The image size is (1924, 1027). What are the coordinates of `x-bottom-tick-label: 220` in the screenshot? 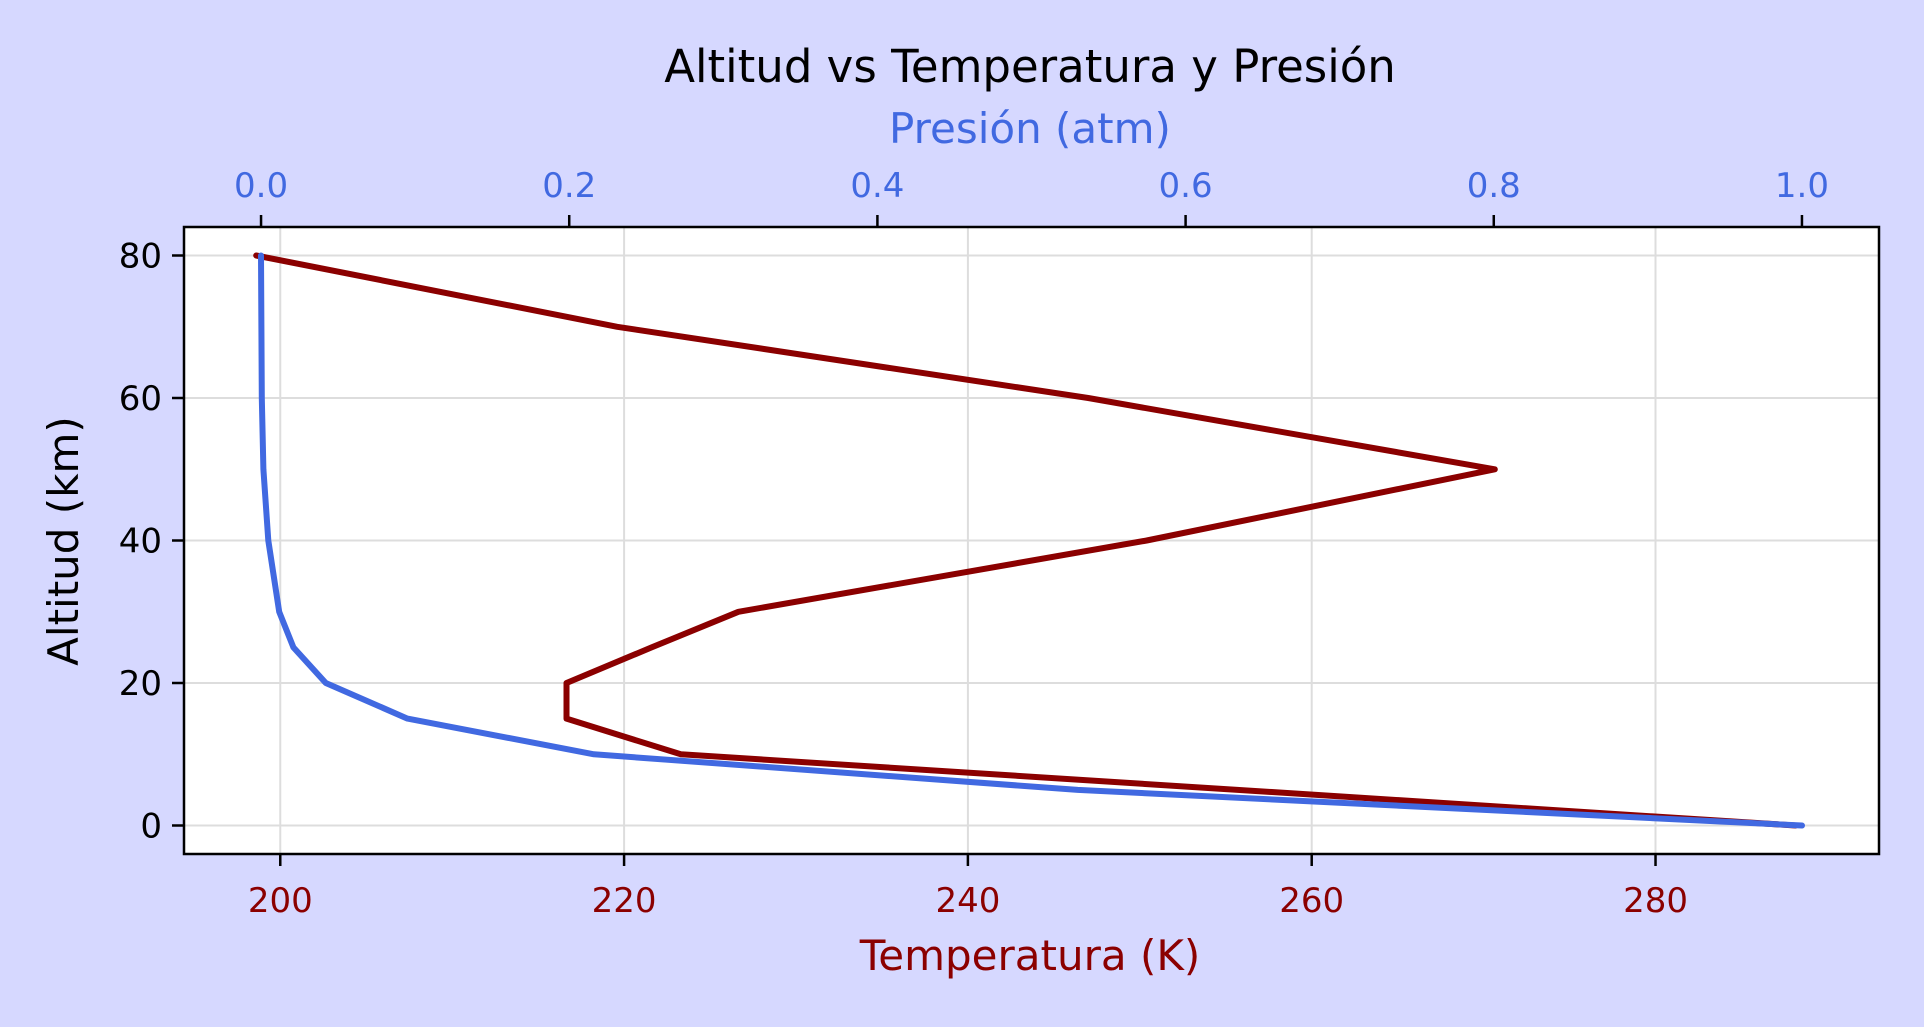 It's located at (624, 901).